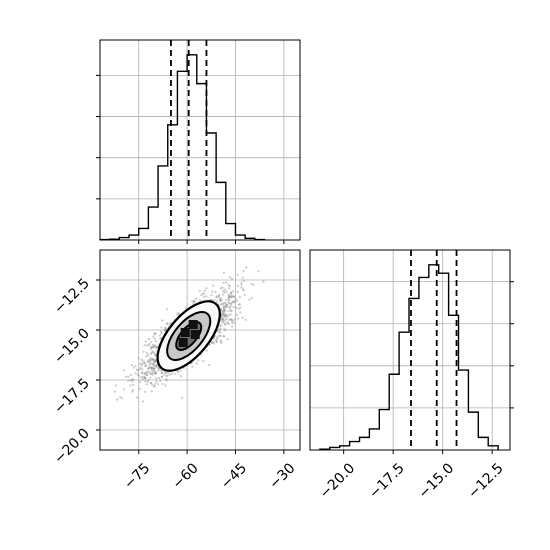 This screenshot has width=550, height=550. Describe the element at coordinates (193, 324) in the screenshot. I see `density-core` at that location.